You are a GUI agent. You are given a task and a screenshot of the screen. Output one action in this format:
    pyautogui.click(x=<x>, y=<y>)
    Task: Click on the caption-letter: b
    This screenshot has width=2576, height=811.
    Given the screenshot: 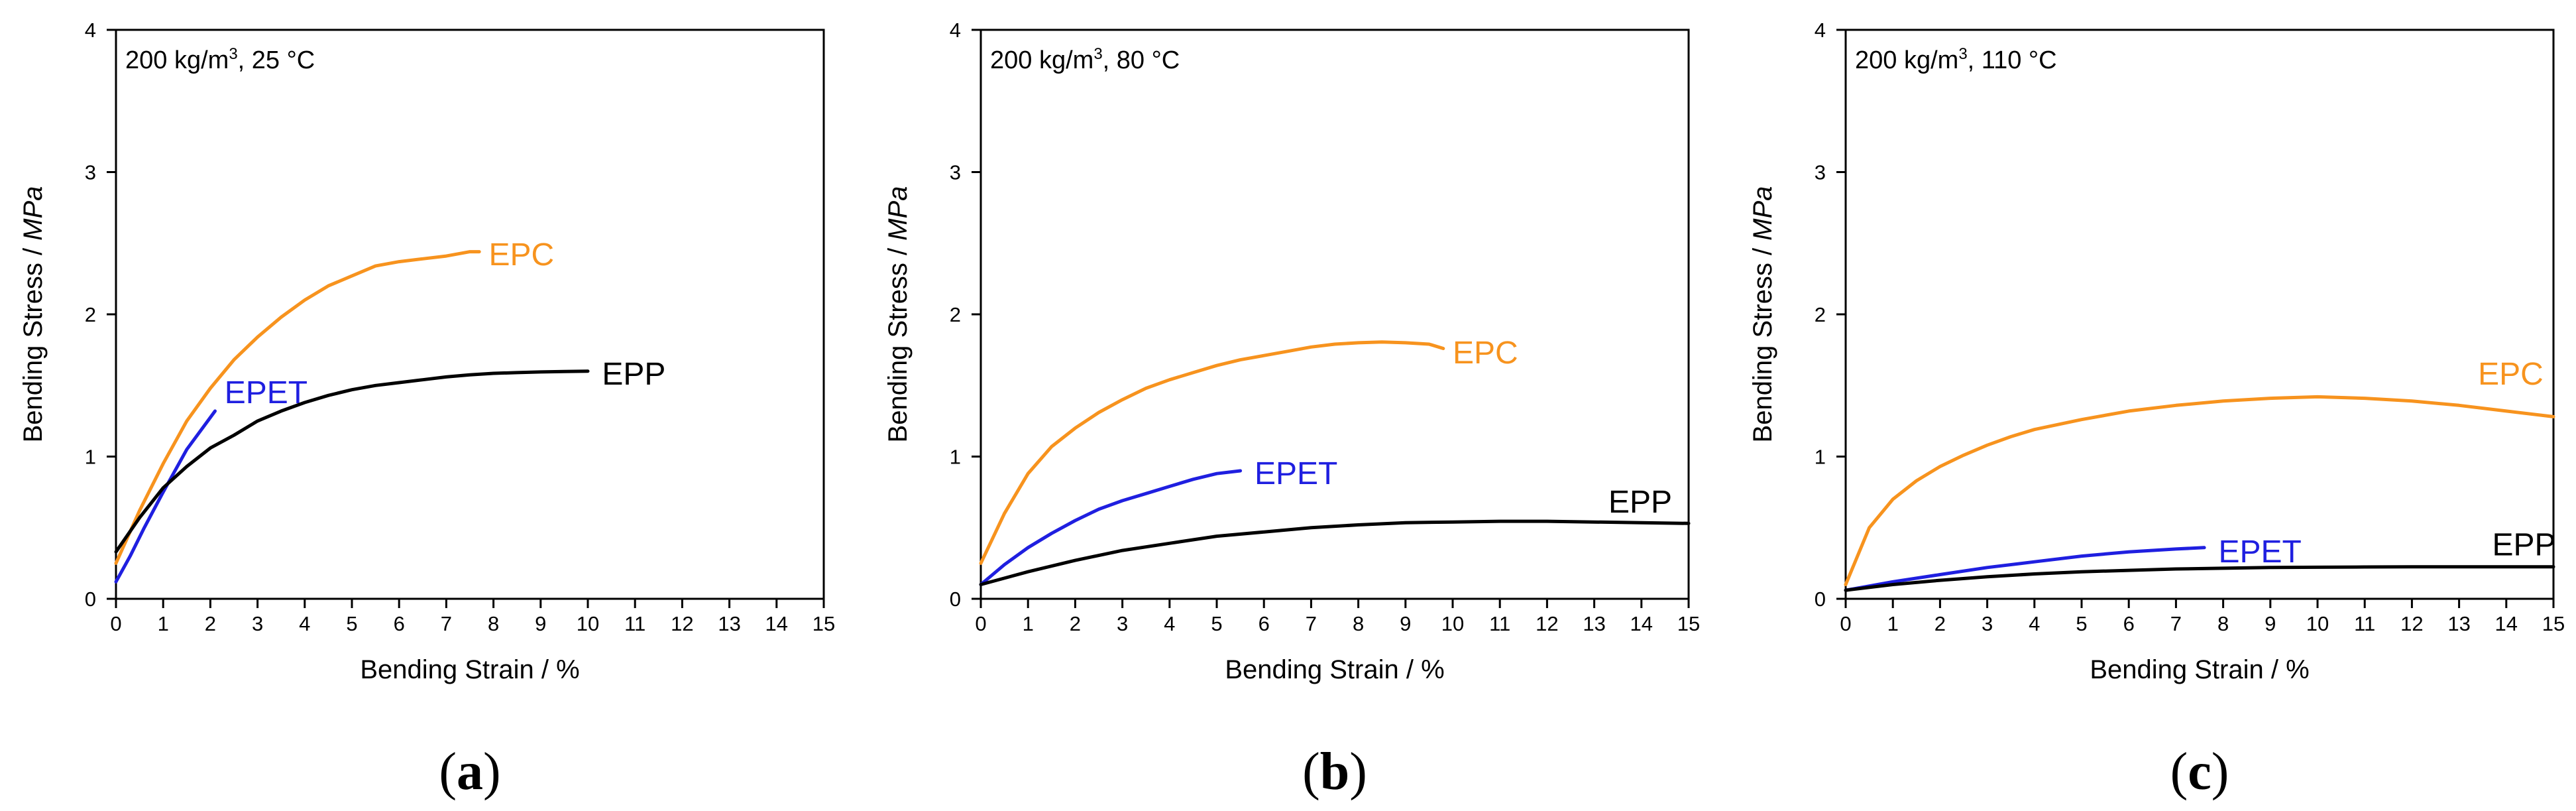 What is the action you would take?
    pyautogui.click(x=1335, y=772)
    